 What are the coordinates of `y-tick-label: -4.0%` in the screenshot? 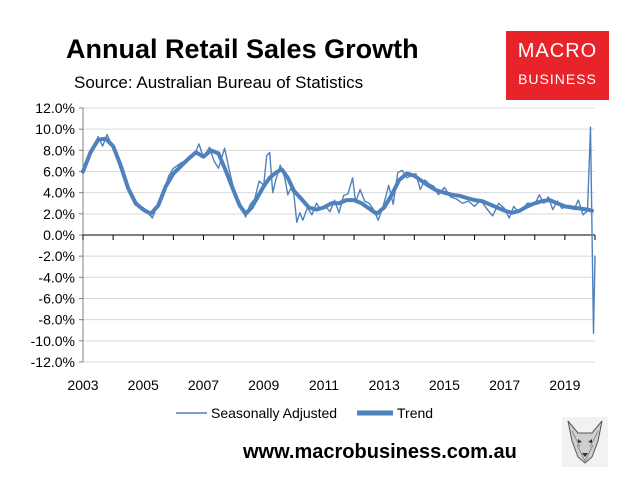 It's located at (56, 277).